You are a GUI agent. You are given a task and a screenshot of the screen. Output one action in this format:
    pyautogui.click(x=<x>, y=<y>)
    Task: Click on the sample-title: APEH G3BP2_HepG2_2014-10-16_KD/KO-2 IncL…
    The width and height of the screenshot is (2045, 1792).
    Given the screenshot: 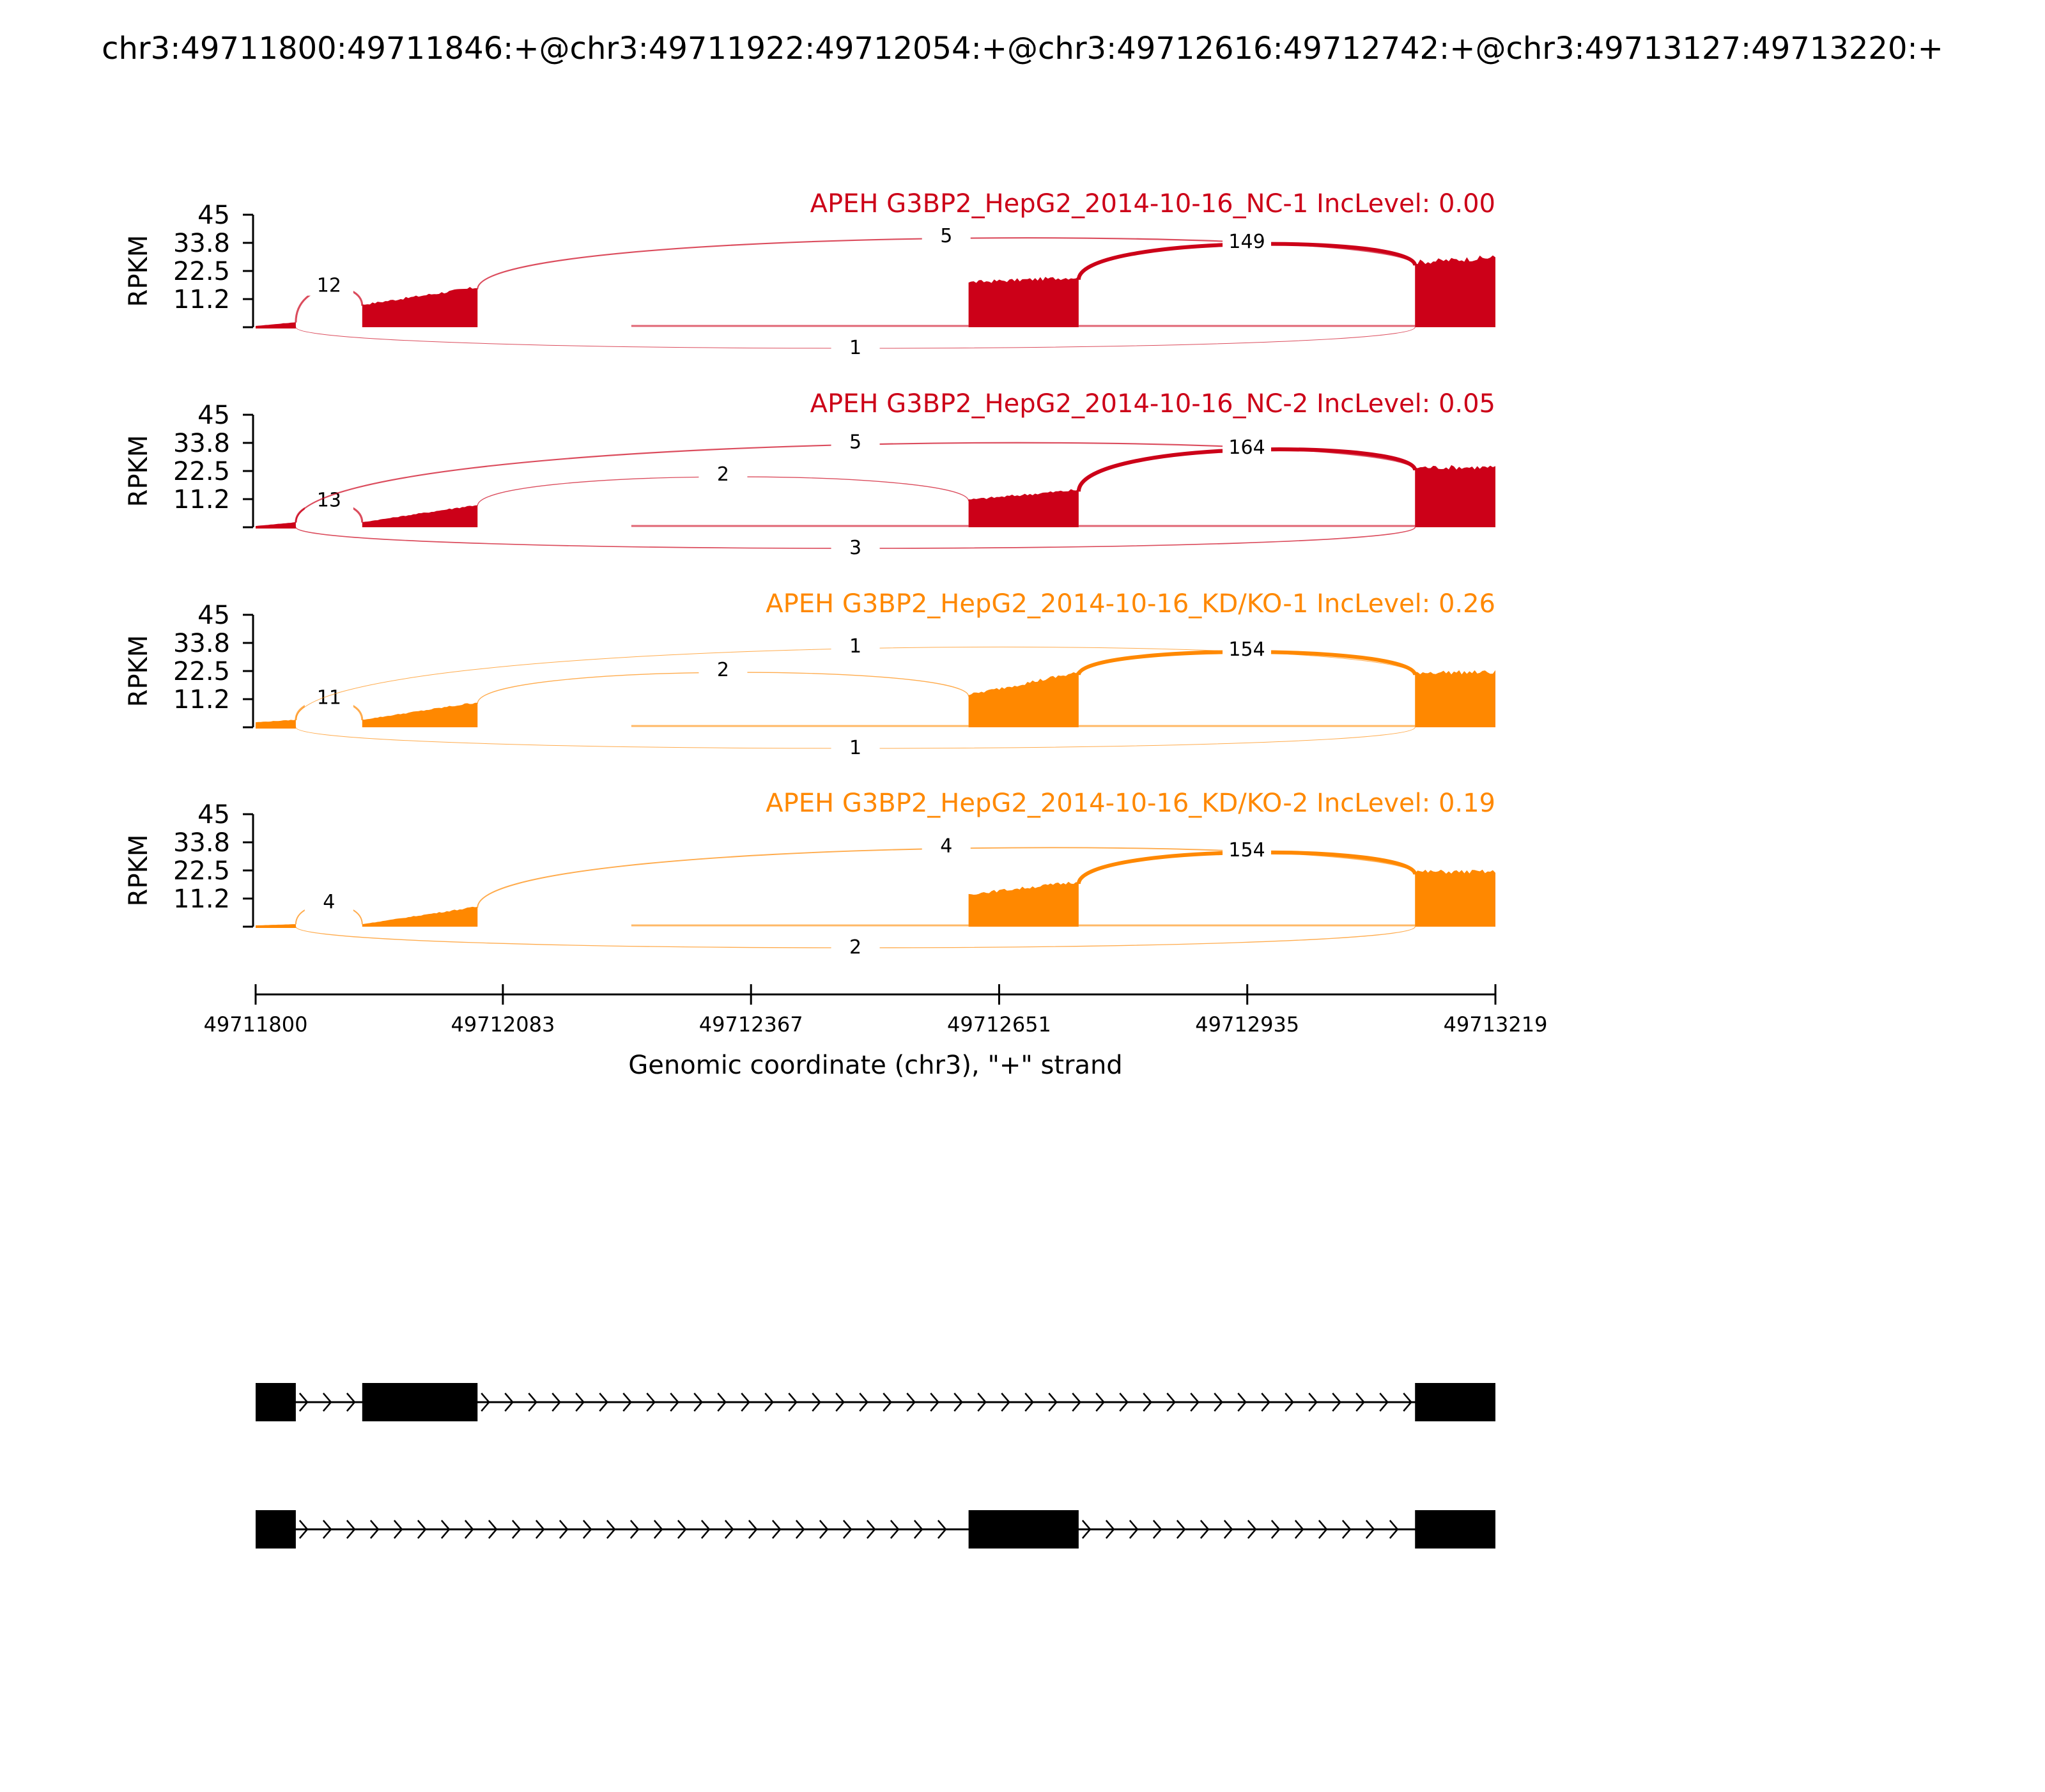 What is the action you would take?
    pyautogui.click(x=1130, y=803)
    